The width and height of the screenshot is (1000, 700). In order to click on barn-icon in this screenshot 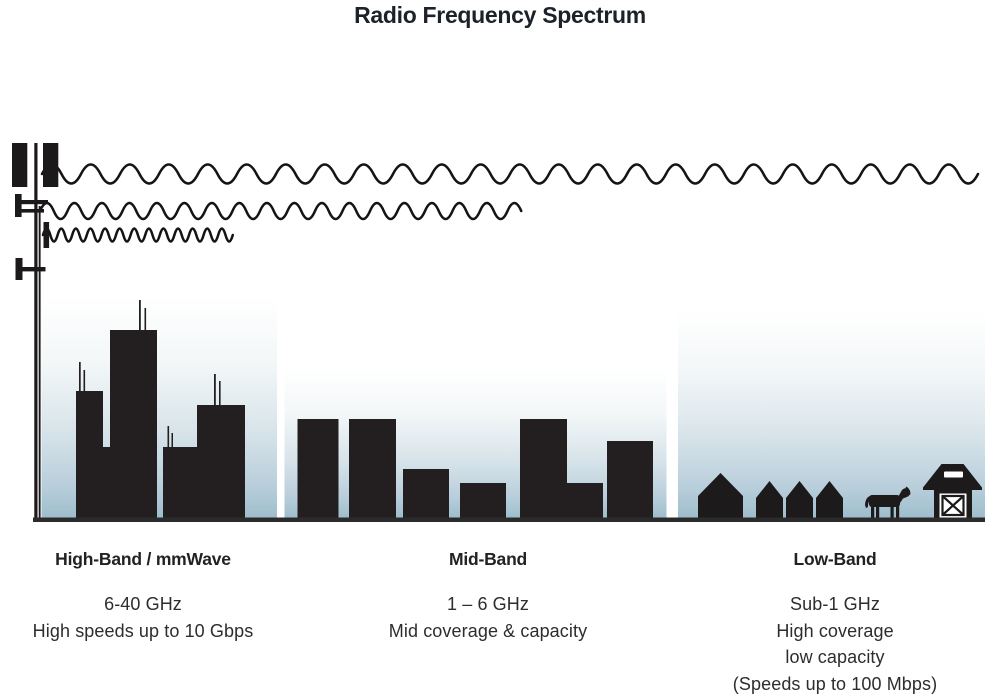, I will do `click(952, 492)`.